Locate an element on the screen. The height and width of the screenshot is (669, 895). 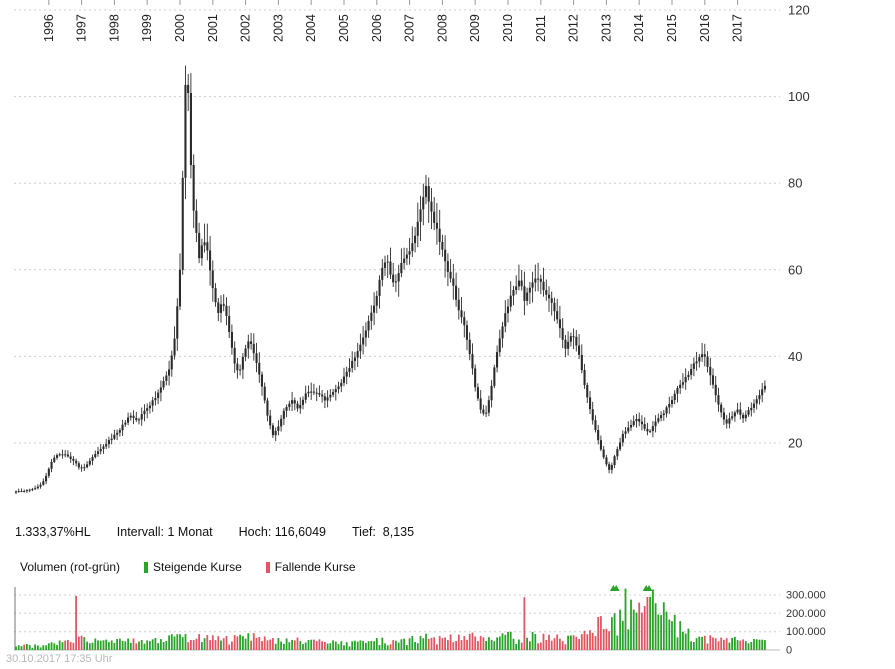
svg-text: 2016 is located at coordinates (705, 28).